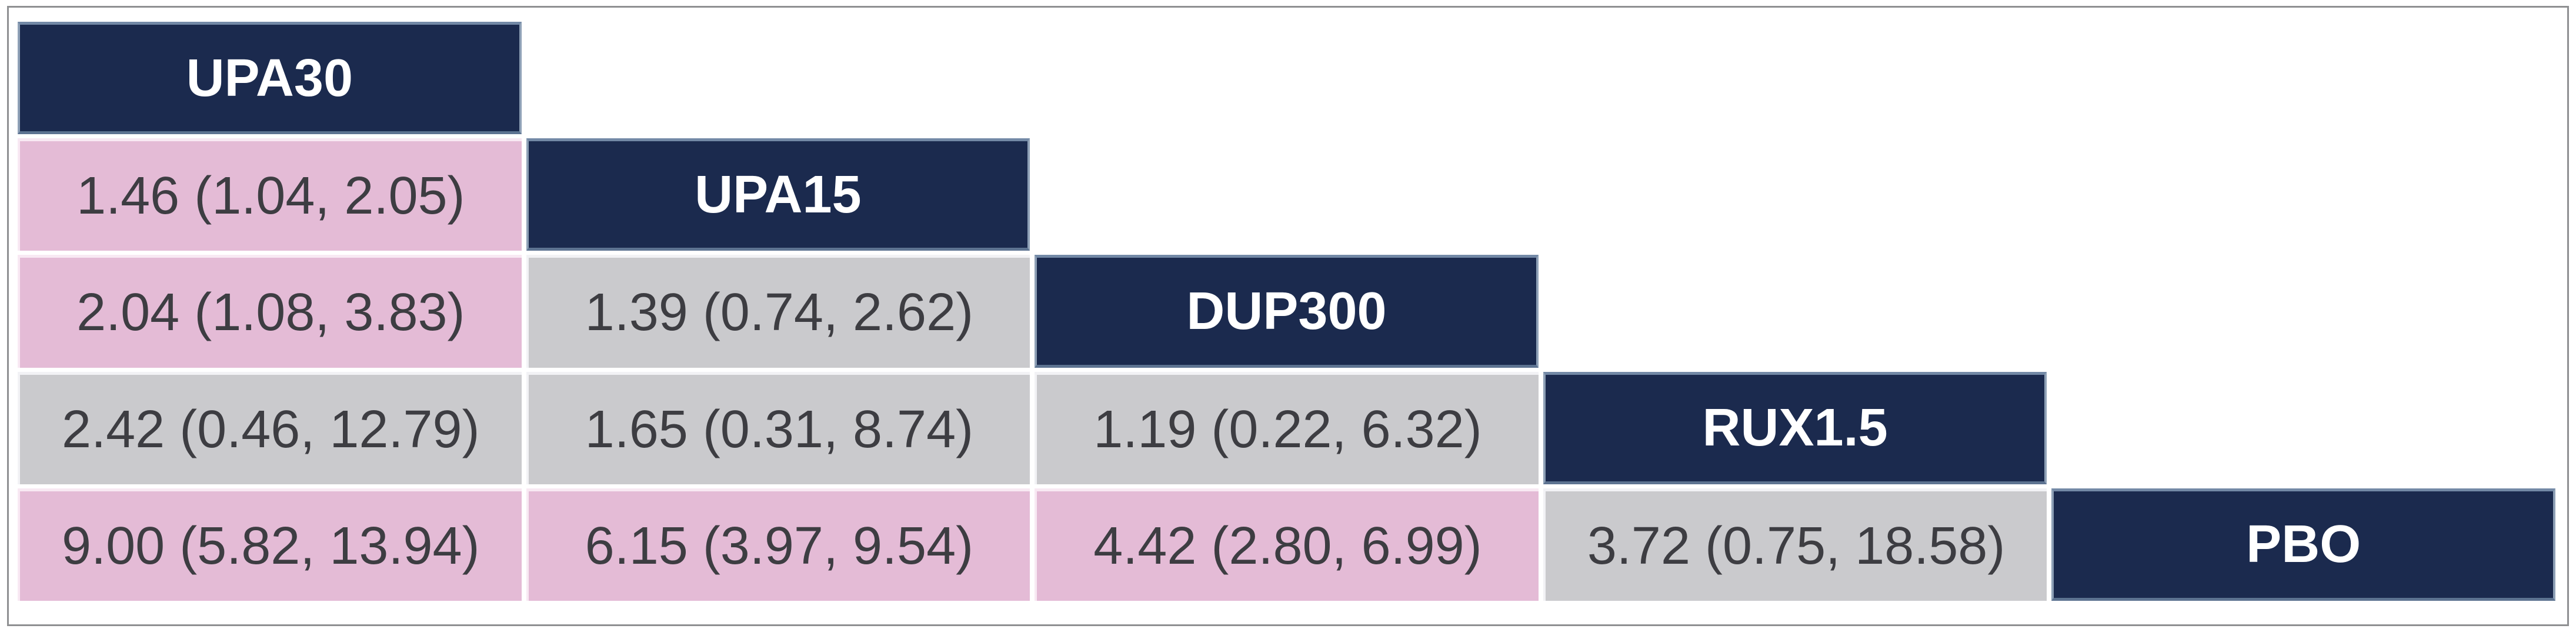 The width and height of the screenshot is (2576, 632). What do you see at coordinates (778, 195) in the screenshot?
I see `treatment-header-upa15: UPA15` at bounding box center [778, 195].